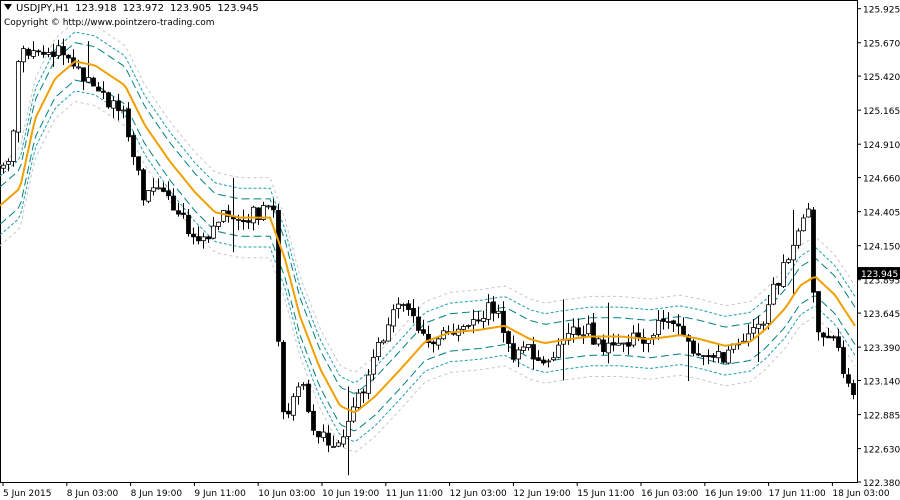 The width and height of the screenshot is (900, 500). I want to click on dropdown-triangle-icon, so click(8, 7).